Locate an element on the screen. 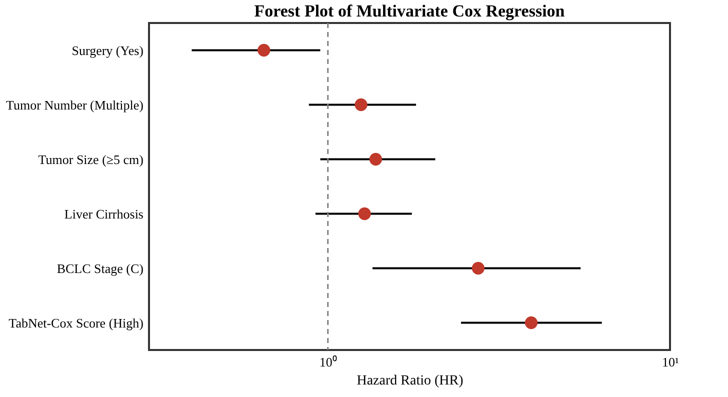 This screenshot has height=397, width=728. x-tick-label: 10⁰ is located at coordinates (328, 362).